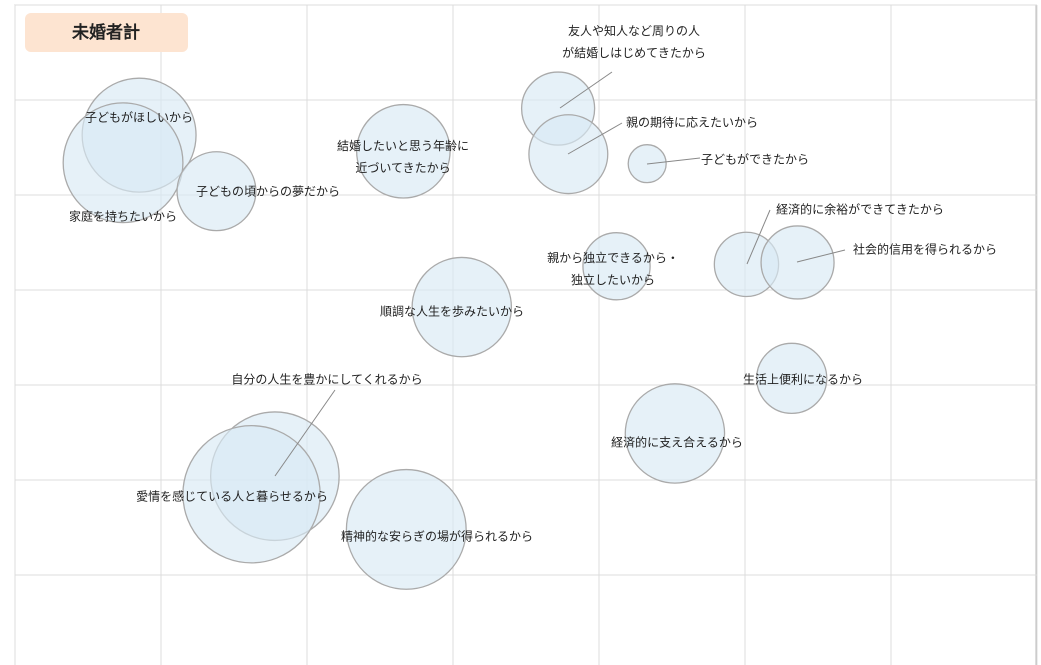 The width and height of the screenshot is (1041, 665). What do you see at coordinates (634, 42) in the screenshot?
I see `bubble-label: 友人や知人など周りの人が結婚しはじめてきたから` at bounding box center [634, 42].